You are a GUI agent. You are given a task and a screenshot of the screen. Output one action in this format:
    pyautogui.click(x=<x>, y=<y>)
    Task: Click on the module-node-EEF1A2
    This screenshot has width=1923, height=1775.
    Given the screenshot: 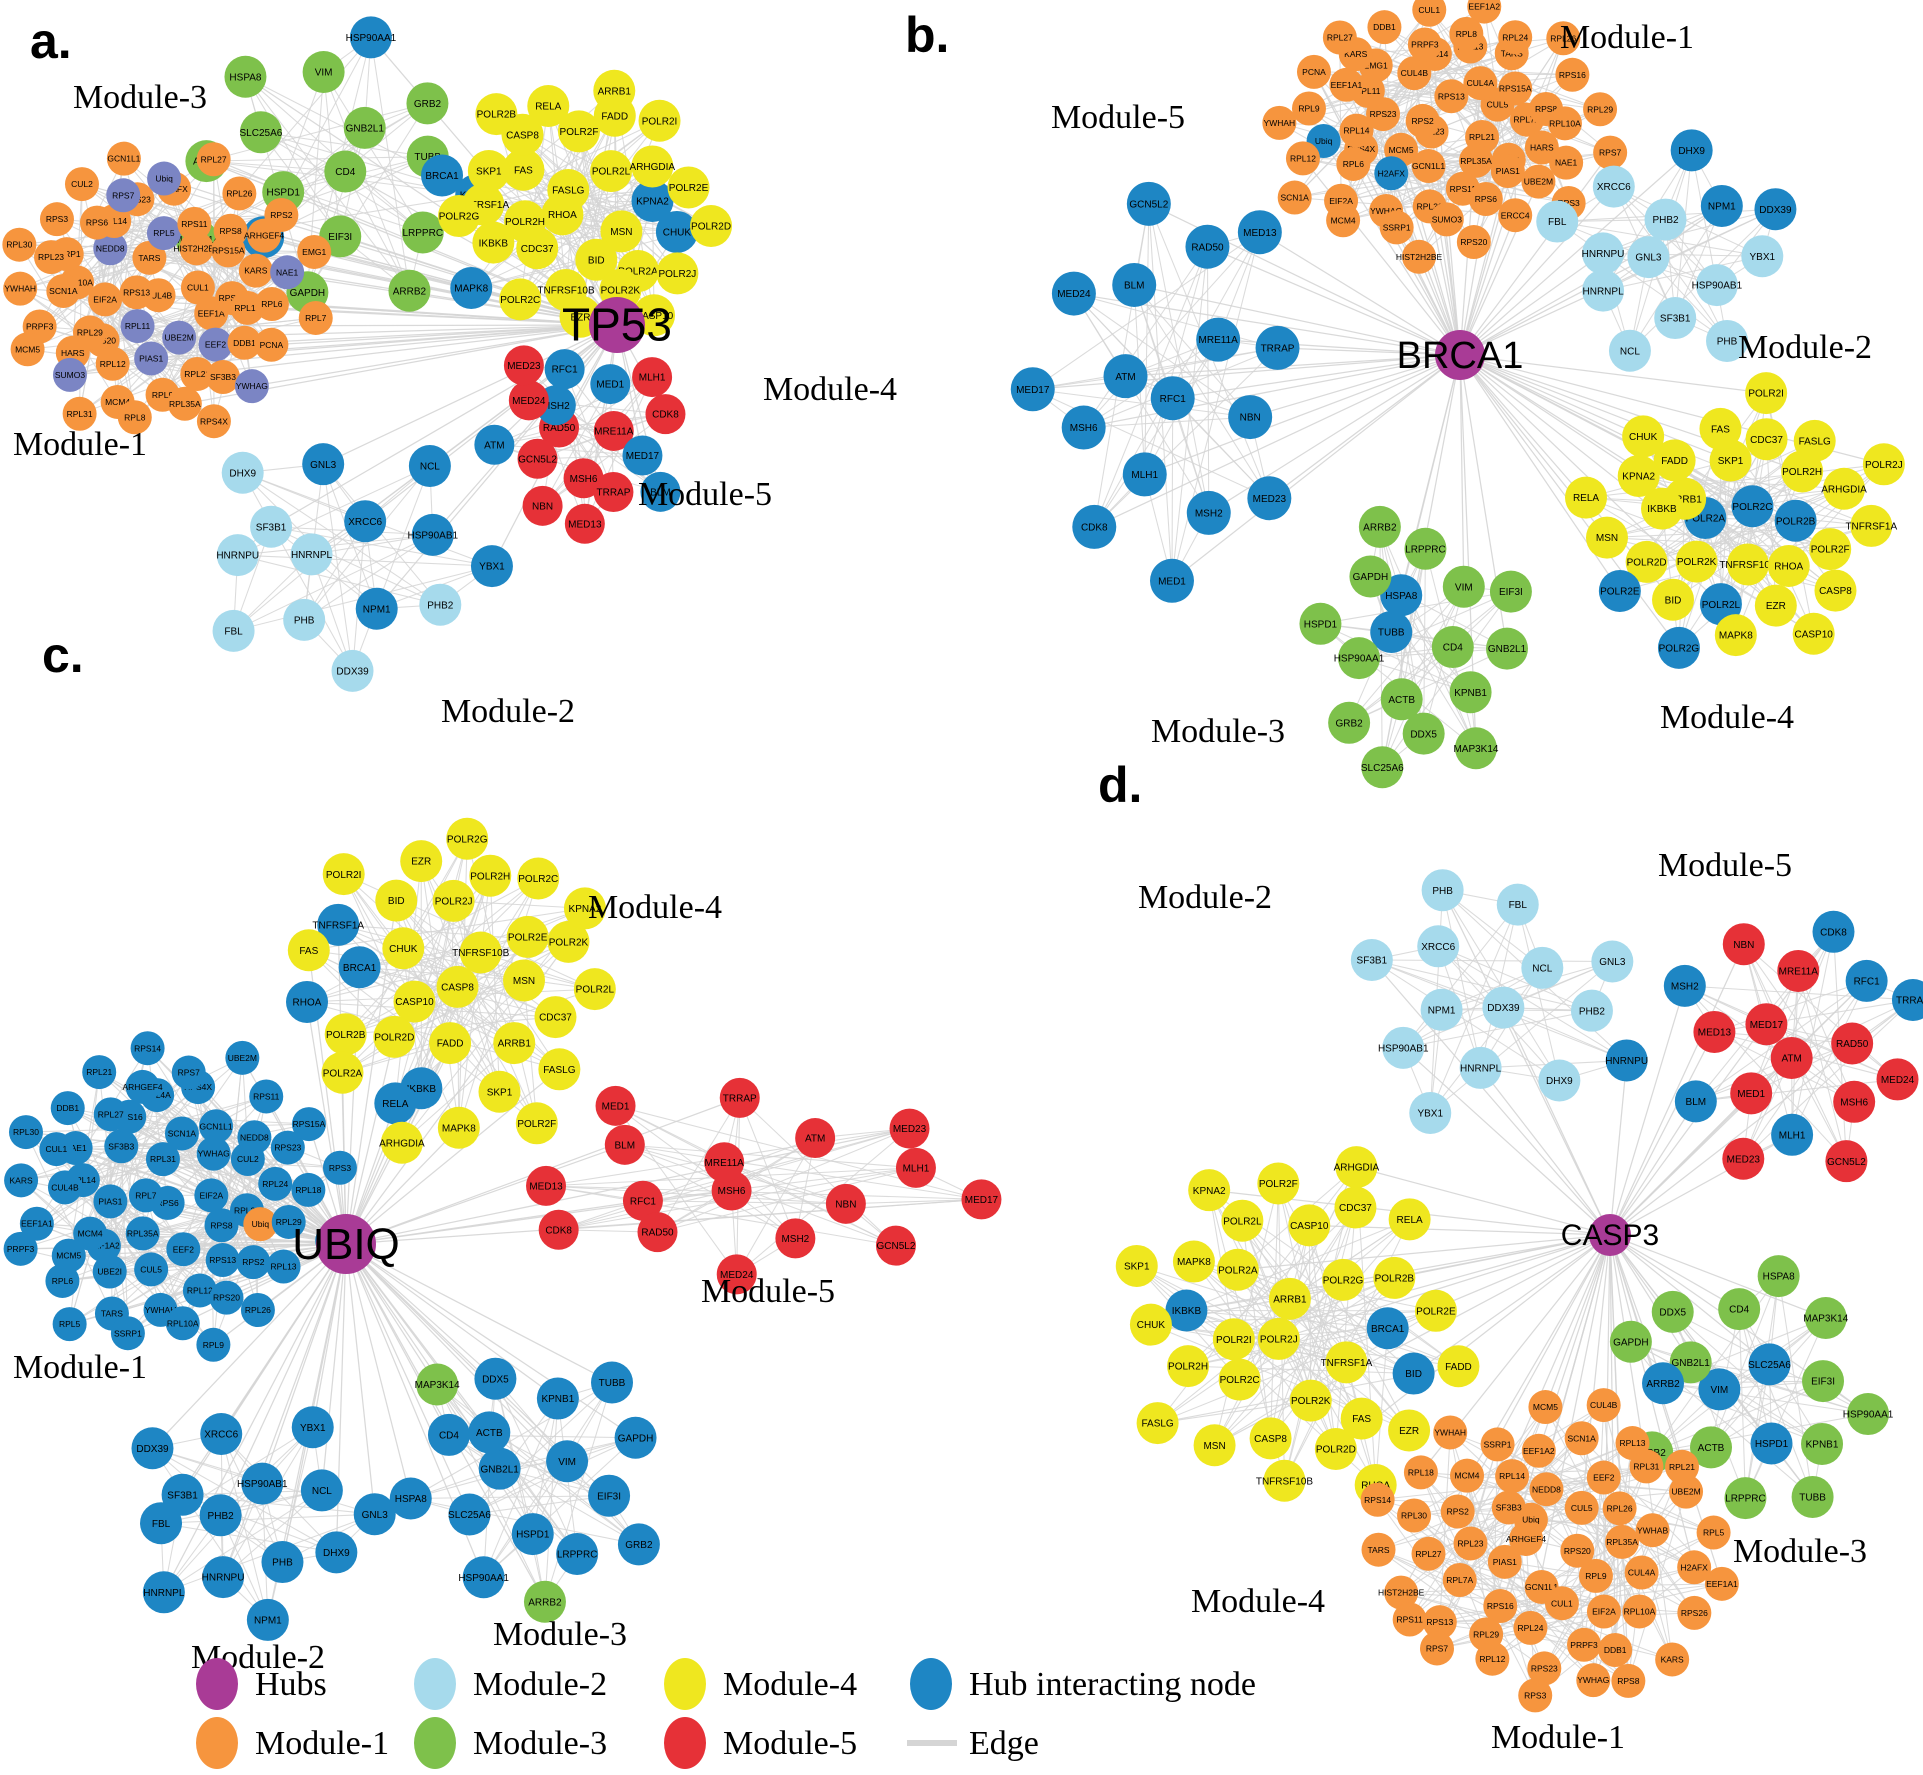 What is the action you would take?
    pyautogui.click(x=1538, y=1450)
    